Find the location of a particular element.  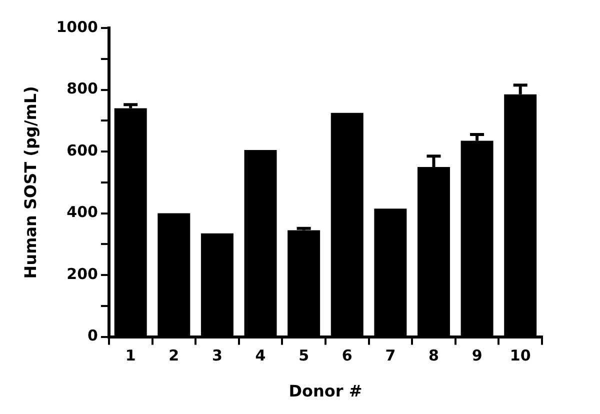

x-tick-label: 3 is located at coordinates (217, 355).